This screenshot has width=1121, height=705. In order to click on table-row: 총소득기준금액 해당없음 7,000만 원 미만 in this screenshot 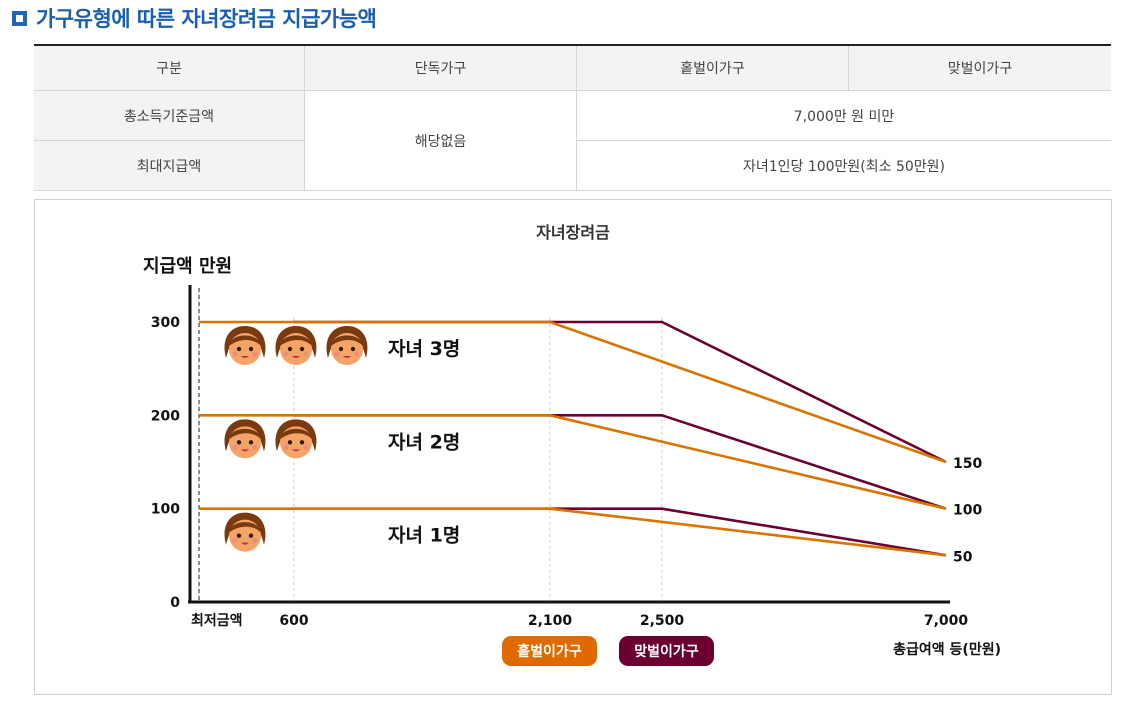, I will do `click(572, 140)`.